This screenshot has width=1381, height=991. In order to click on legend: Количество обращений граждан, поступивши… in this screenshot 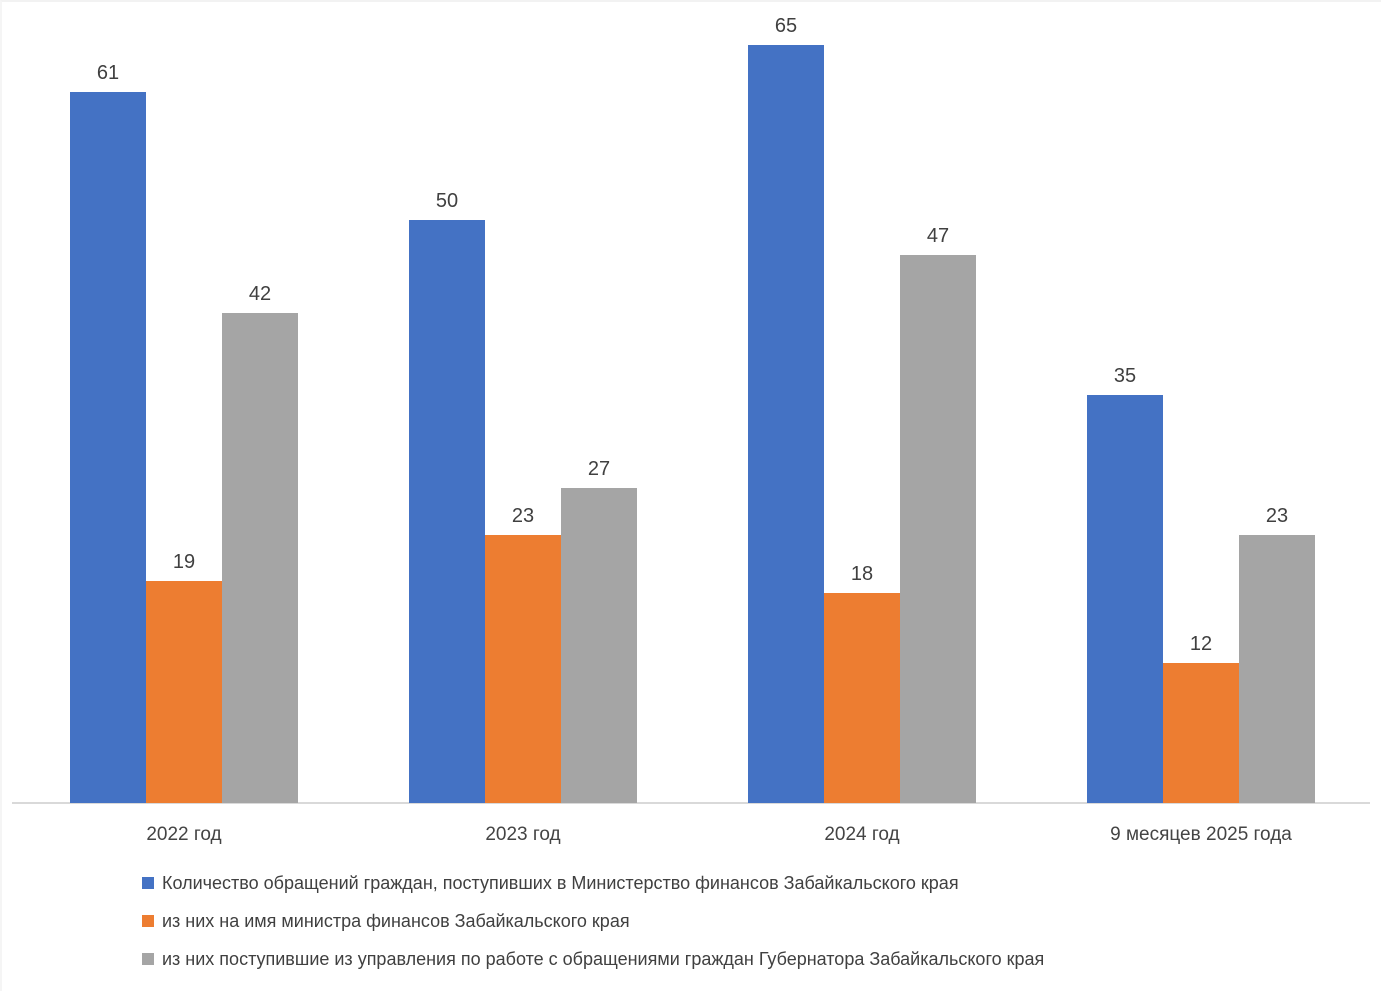, I will do `click(593, 928)`.